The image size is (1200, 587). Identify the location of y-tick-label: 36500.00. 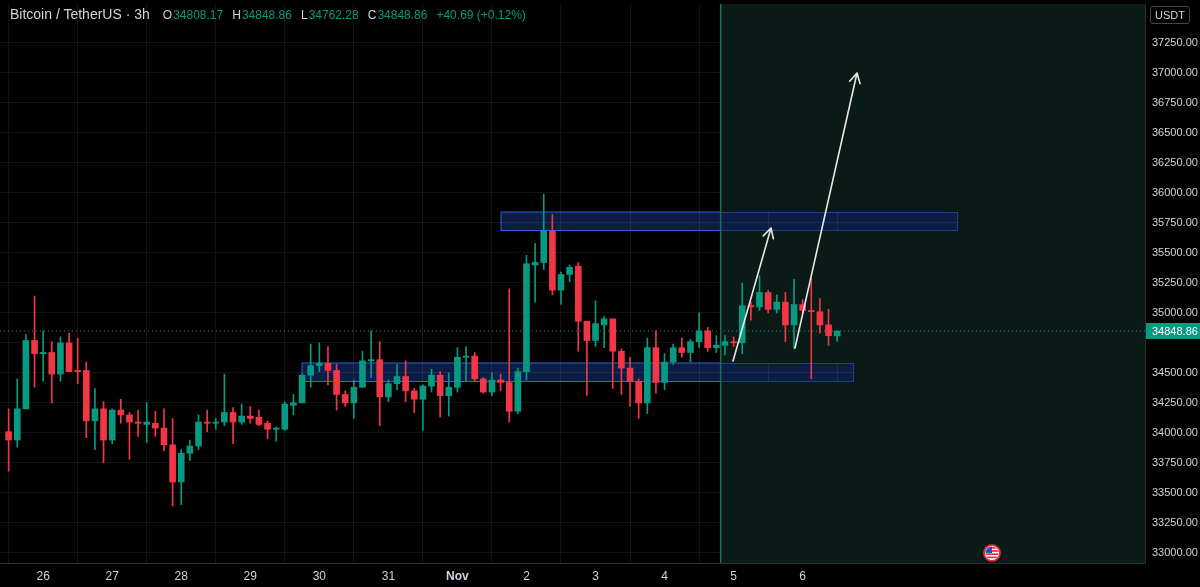
(1175, 131).